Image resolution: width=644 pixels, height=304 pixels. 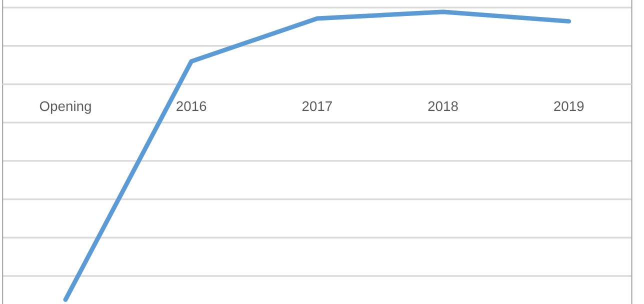 I want to click on x-tick-label: 2019, so click(x=569, y=106).